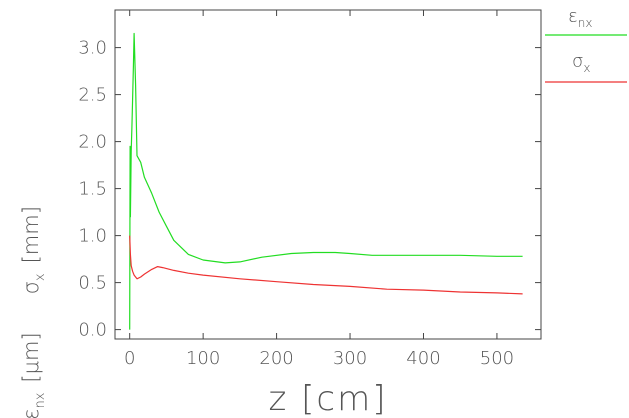 This screenshot has height=418, width=629. I want to click on x-tick-label: 500, so click(497, 358).